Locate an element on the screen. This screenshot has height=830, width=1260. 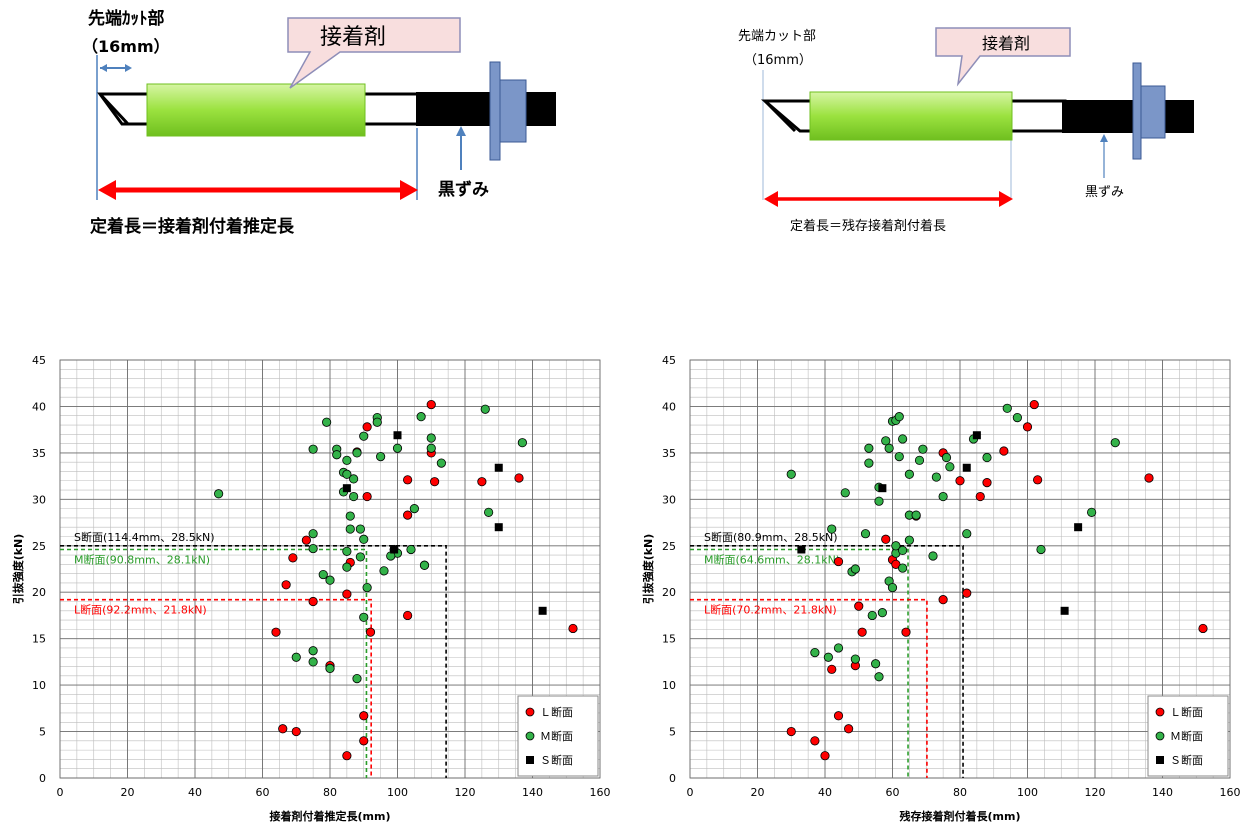
cut-part-label: 先端ｶｯﾄ部 is located at coordinates (126, 18).